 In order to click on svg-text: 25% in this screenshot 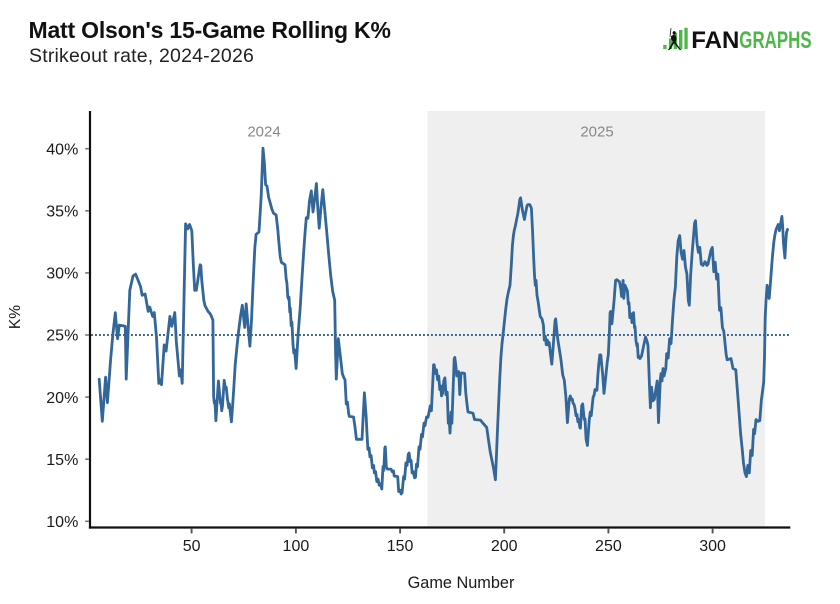, I will do `click(62, 336)`.